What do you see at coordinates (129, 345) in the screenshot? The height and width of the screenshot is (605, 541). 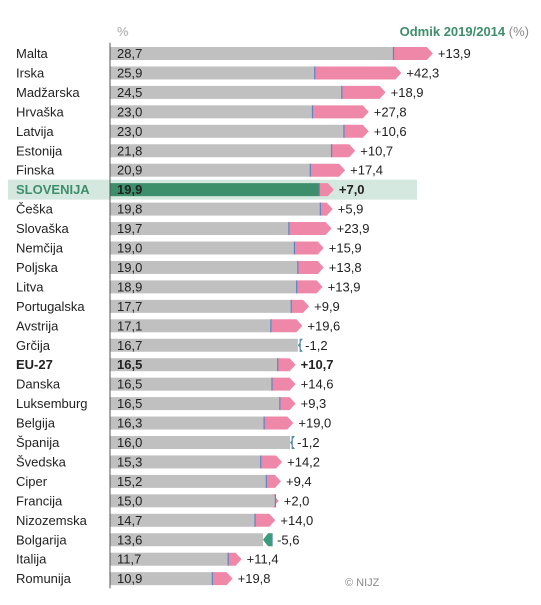 I see `value-label: 16,7` at bounding box center [129, 345].